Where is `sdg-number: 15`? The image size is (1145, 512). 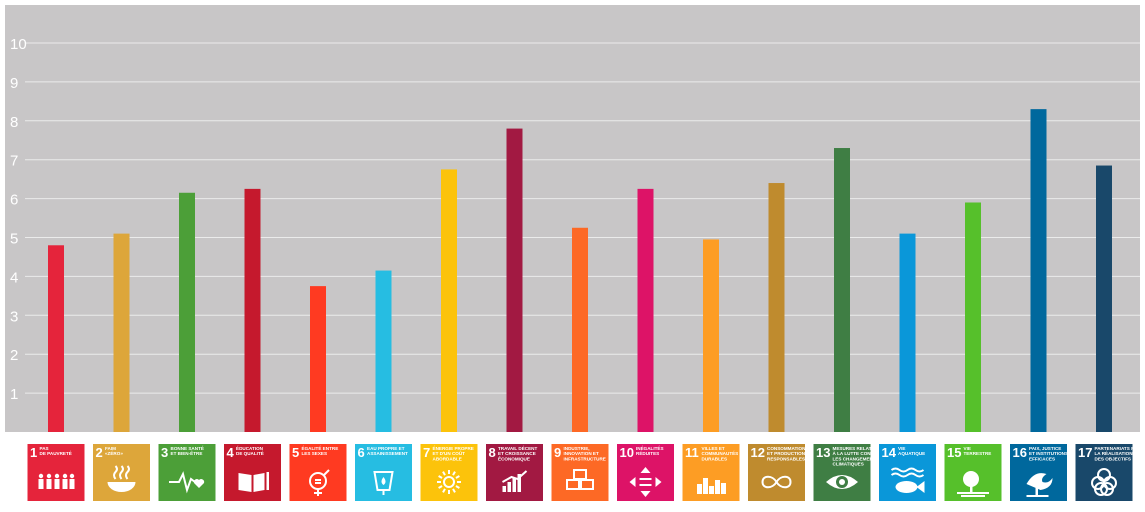
sdg-number: 15 is located at coordinates (954, 452).